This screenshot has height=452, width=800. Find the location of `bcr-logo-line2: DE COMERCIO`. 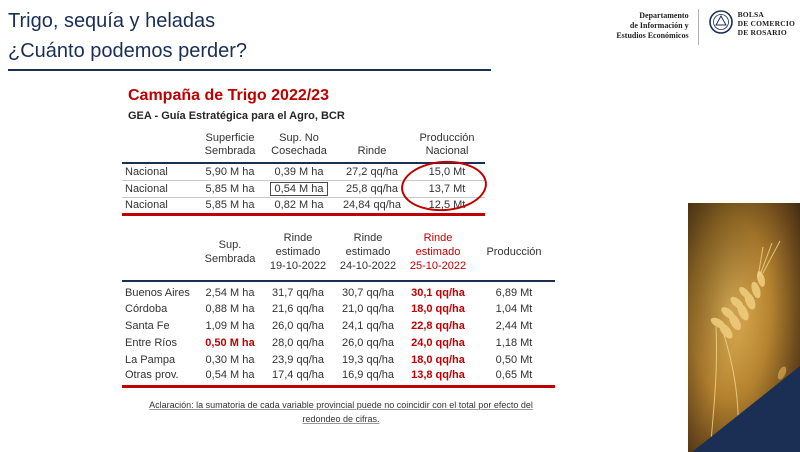

bcr-logo-line2: DE COMERCIO is located at coordinates (766, 23).